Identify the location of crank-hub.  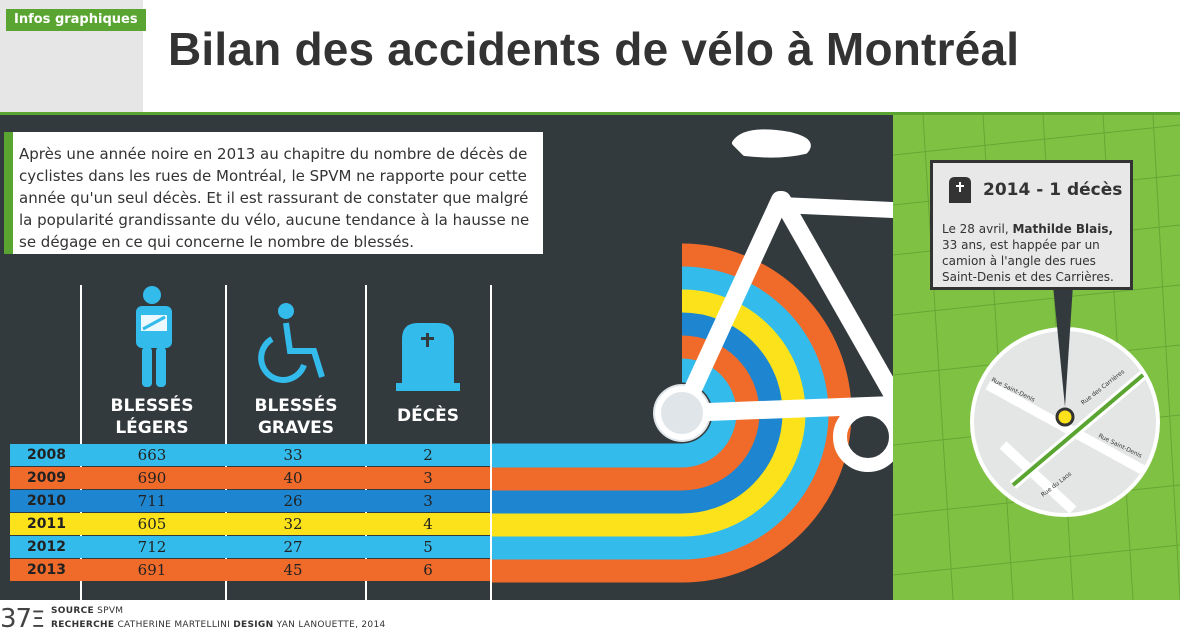
(682, 413).